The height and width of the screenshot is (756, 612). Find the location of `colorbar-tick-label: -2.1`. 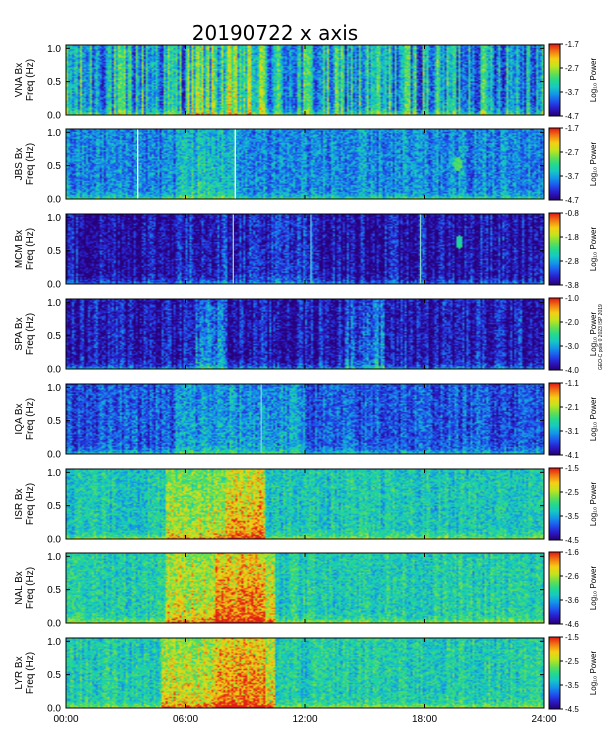

colorbar-tick-label: -2.1 is located at coordinates (572, 407).